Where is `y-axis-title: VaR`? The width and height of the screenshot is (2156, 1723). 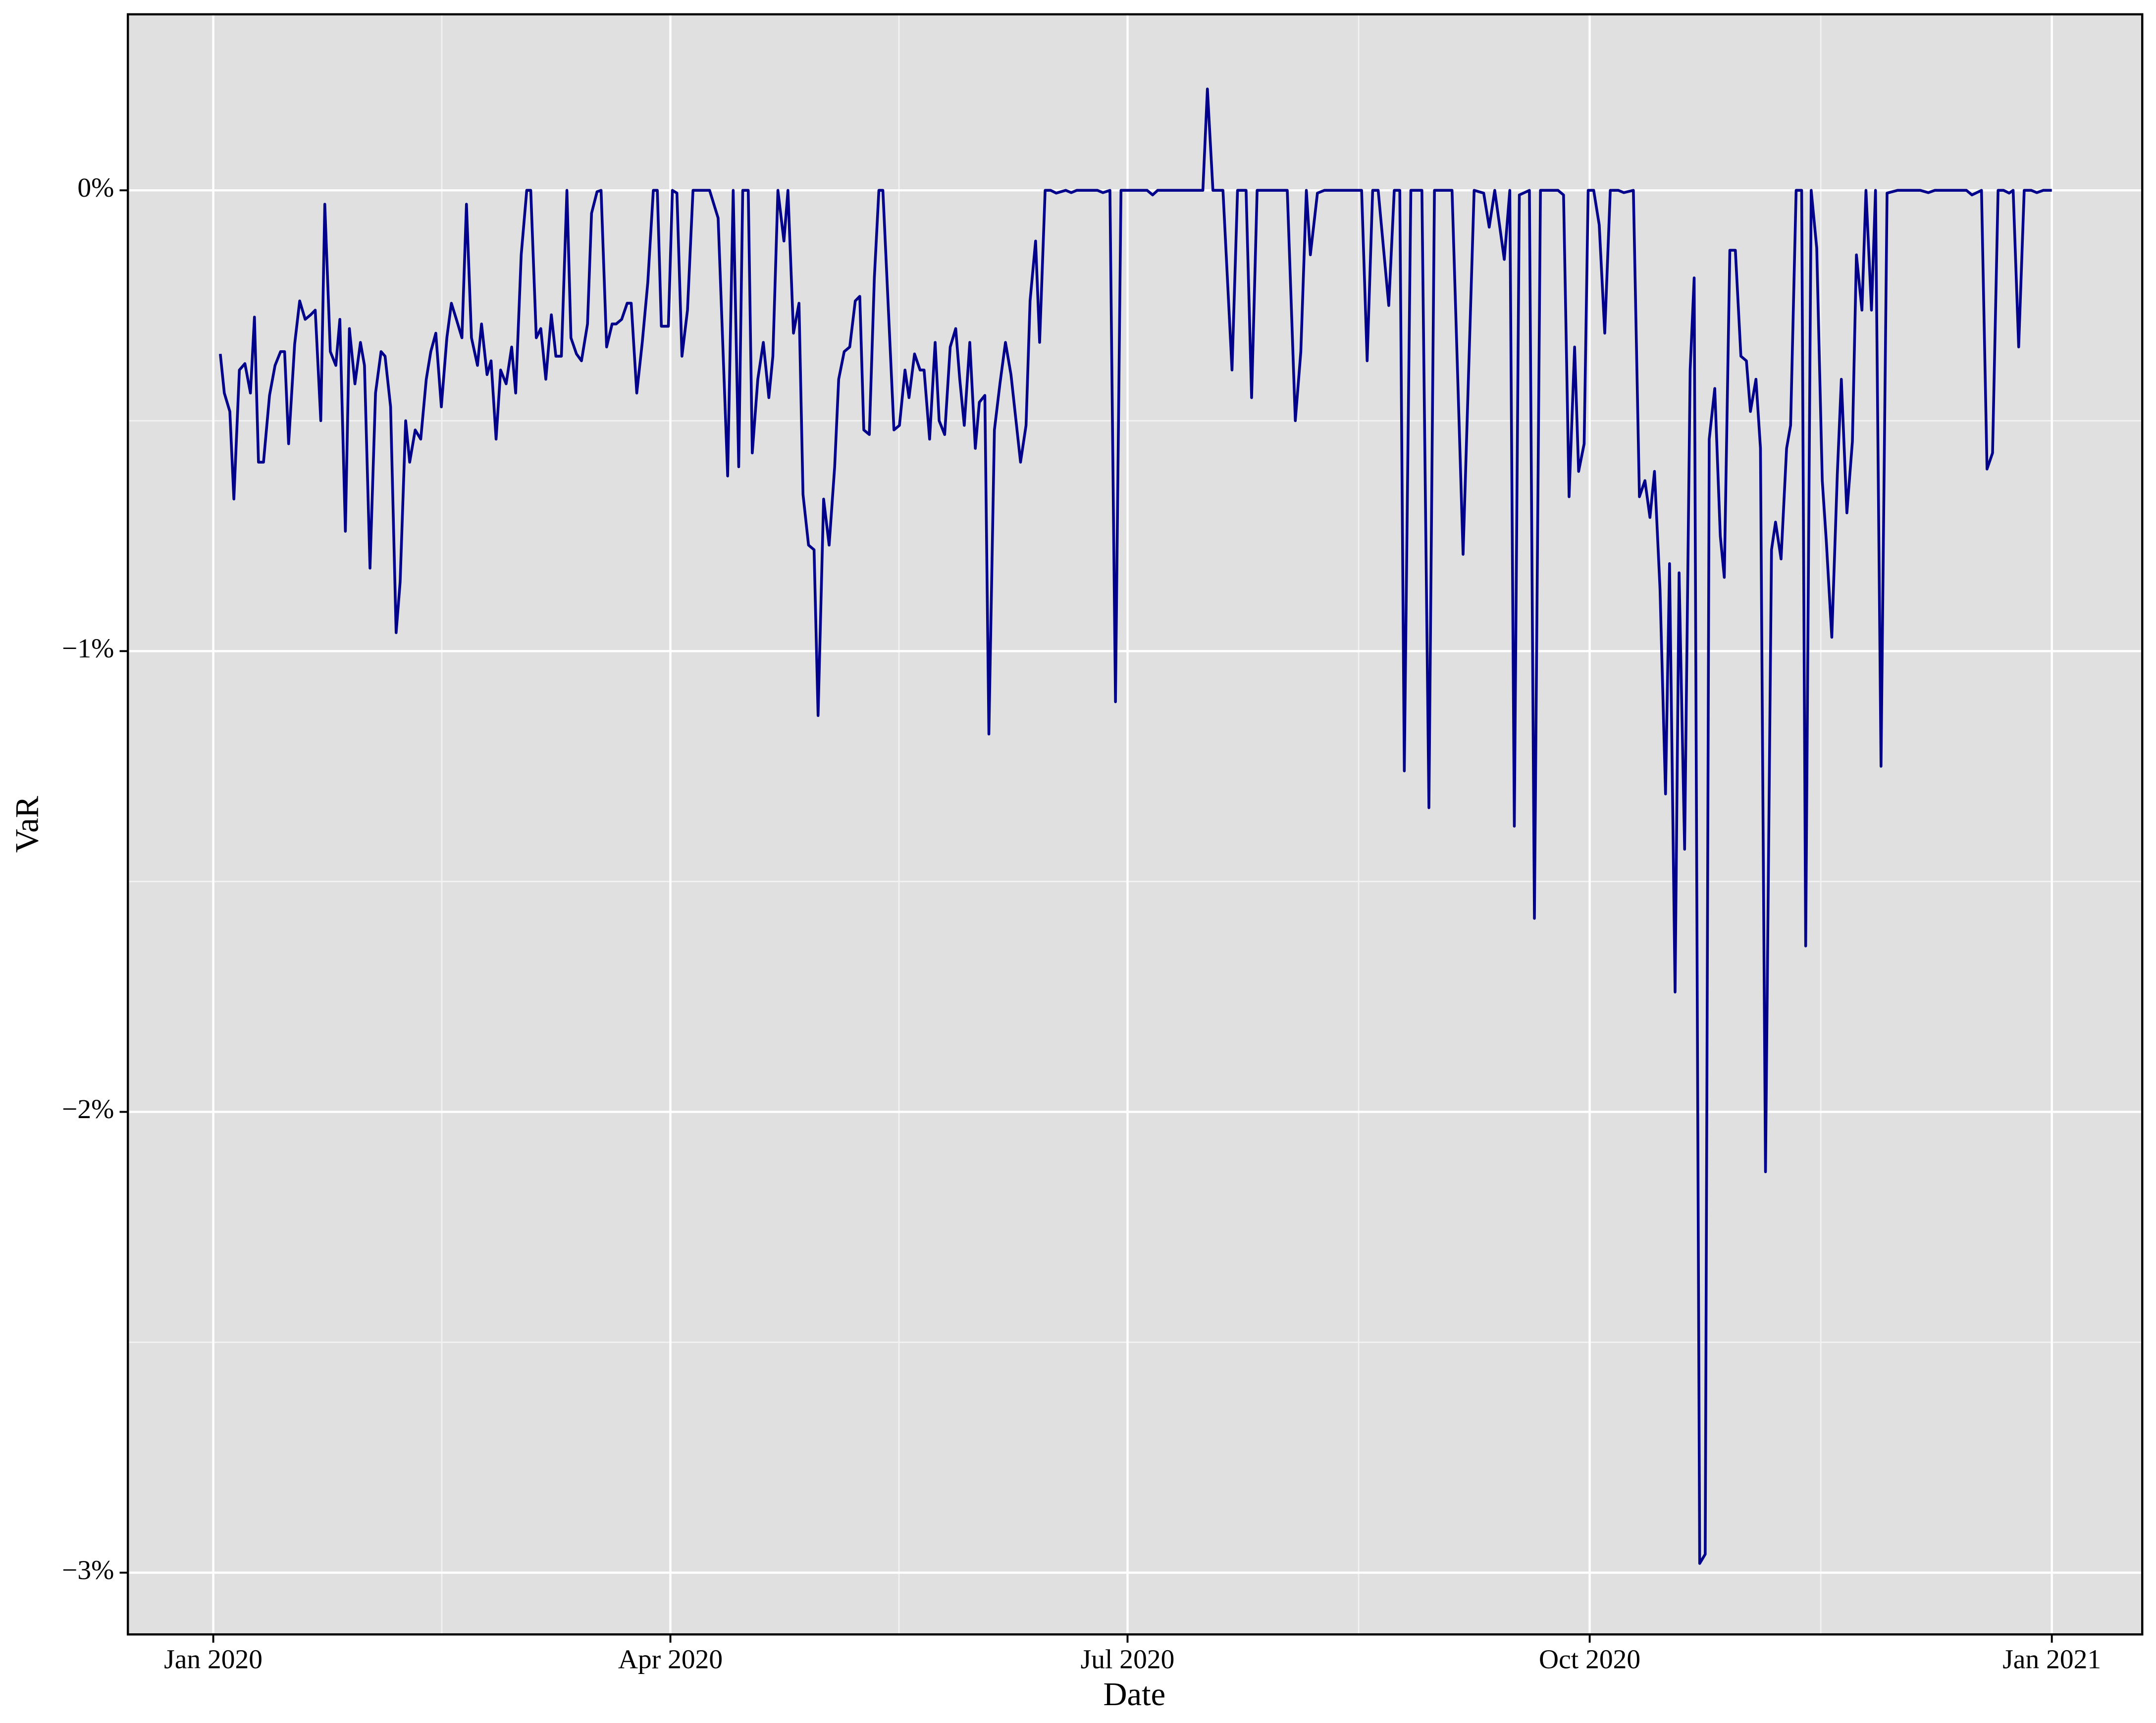
y-axis-title: VaR is located at coordinates (27, 824).